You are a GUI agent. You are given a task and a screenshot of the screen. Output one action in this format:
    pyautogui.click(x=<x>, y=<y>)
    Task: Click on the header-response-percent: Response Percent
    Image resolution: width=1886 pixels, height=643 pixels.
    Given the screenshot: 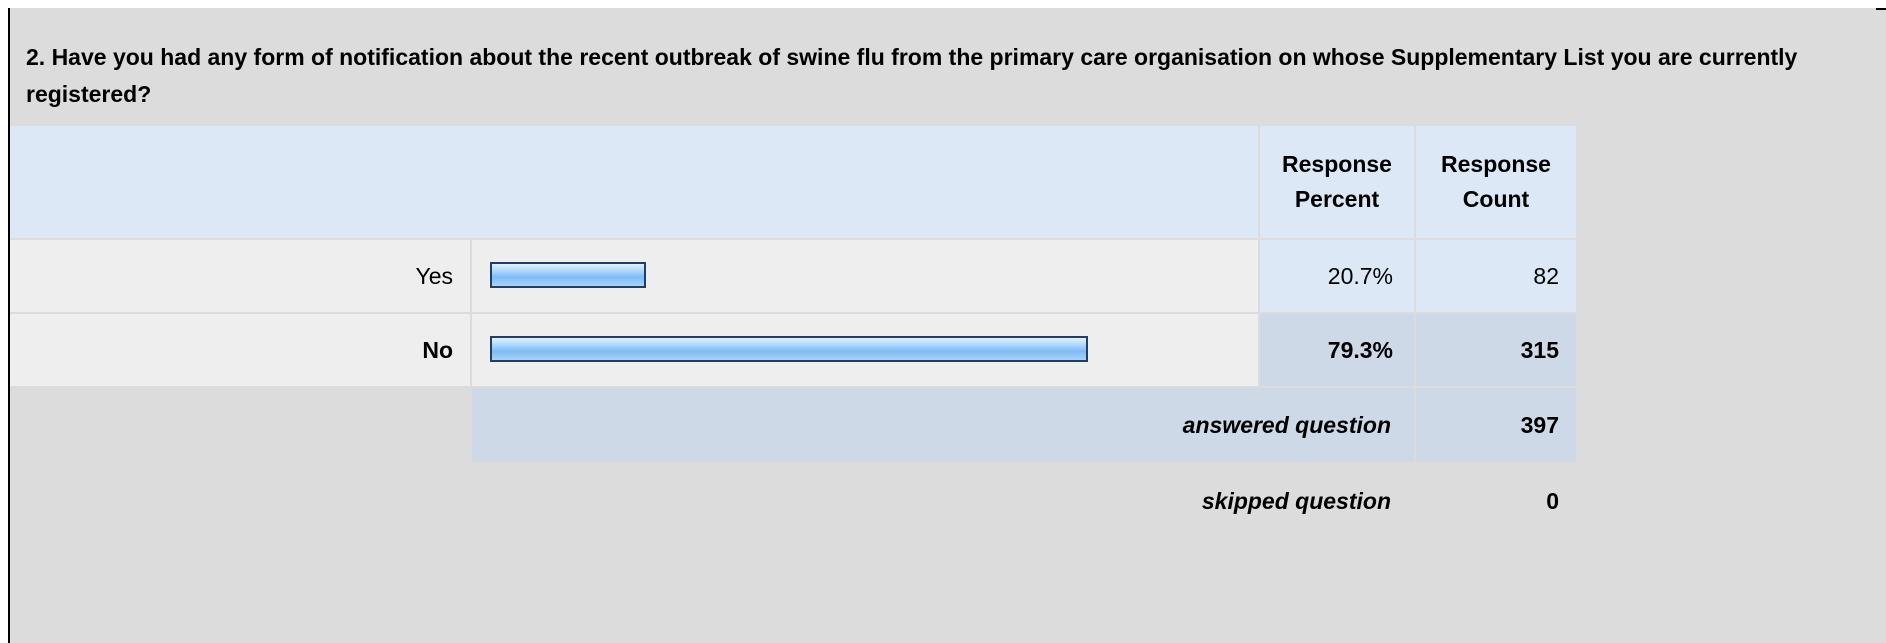 What is the action you would take?
    pyautogui.click(x=1337, y=182)
    